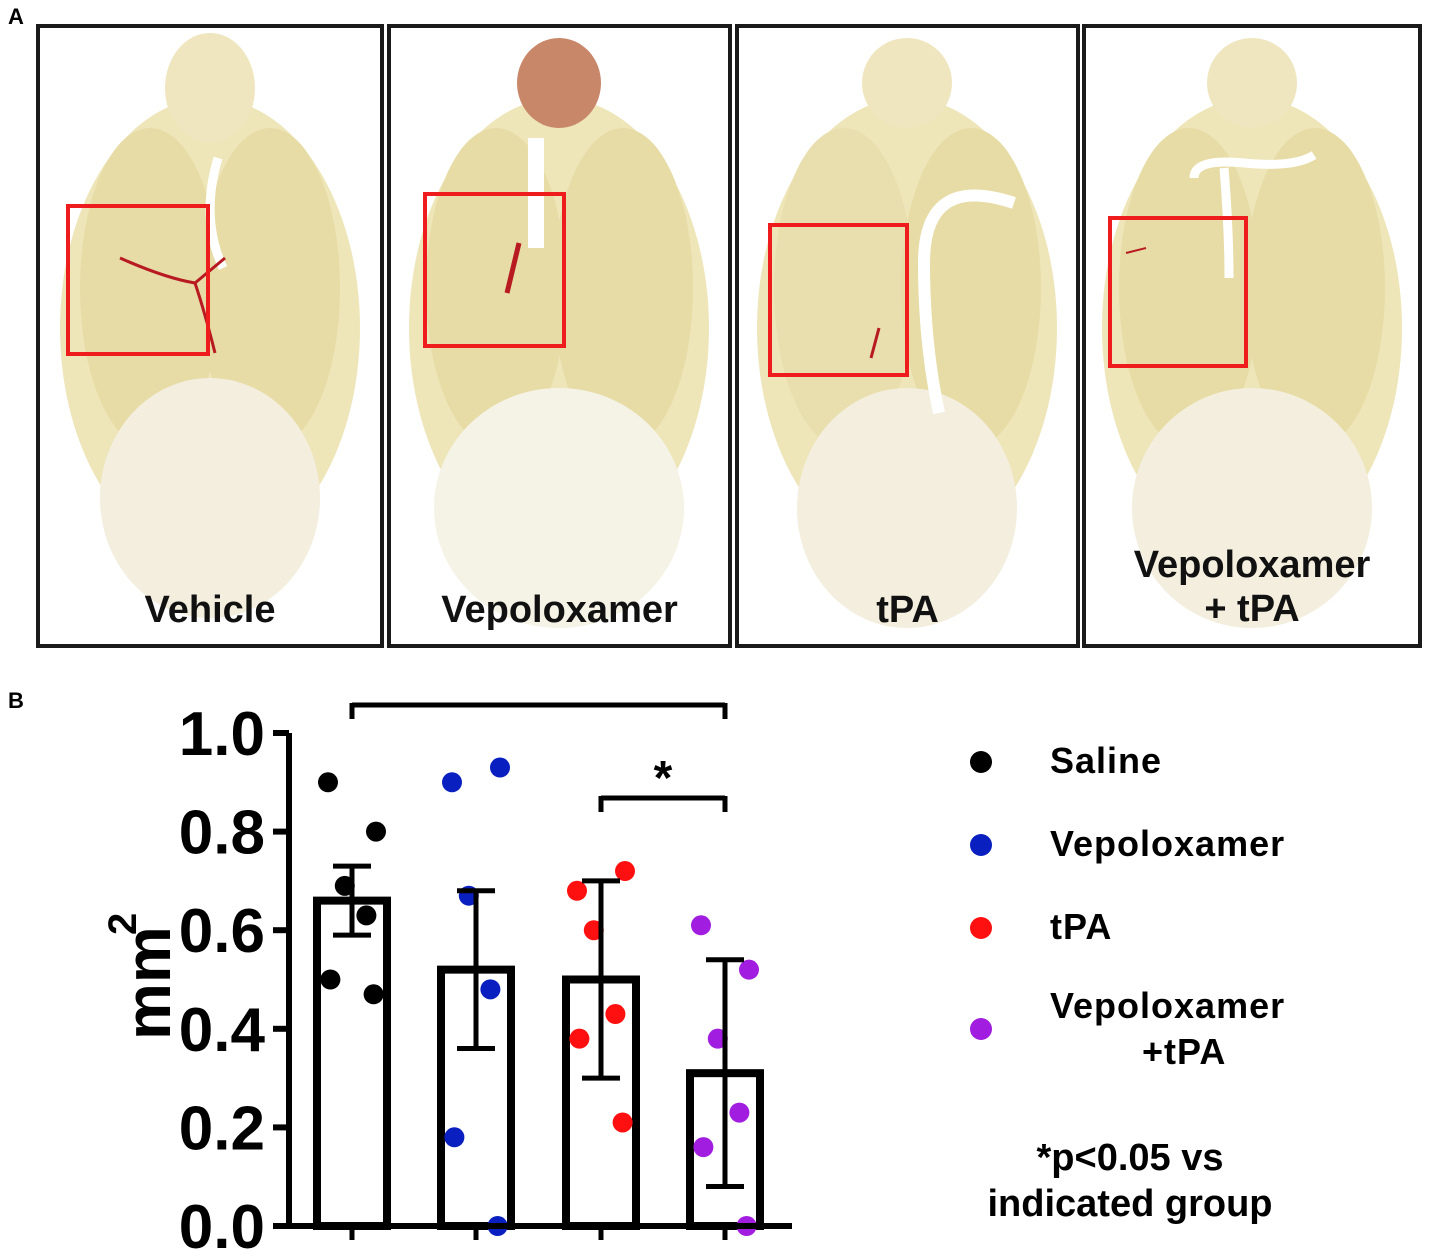 This screenshot has width=1429, height=1259. What do you see at coordinates (222, 734) in the screenshot?
I see `y-tick-label: 1.0` at bounding box center [222, 734].